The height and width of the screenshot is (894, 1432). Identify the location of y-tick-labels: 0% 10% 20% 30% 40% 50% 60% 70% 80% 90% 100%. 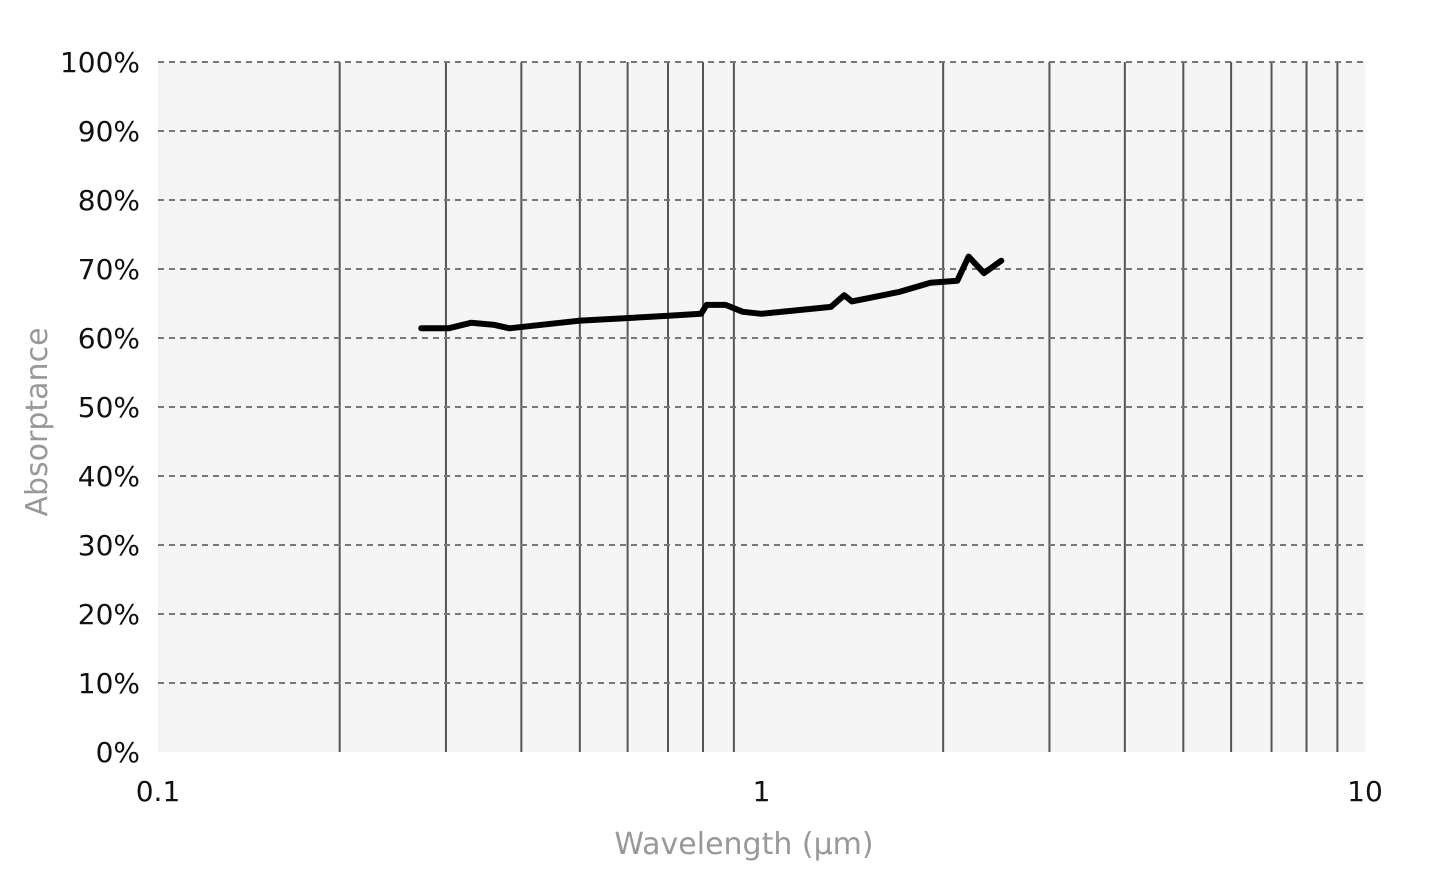
(100, 407).